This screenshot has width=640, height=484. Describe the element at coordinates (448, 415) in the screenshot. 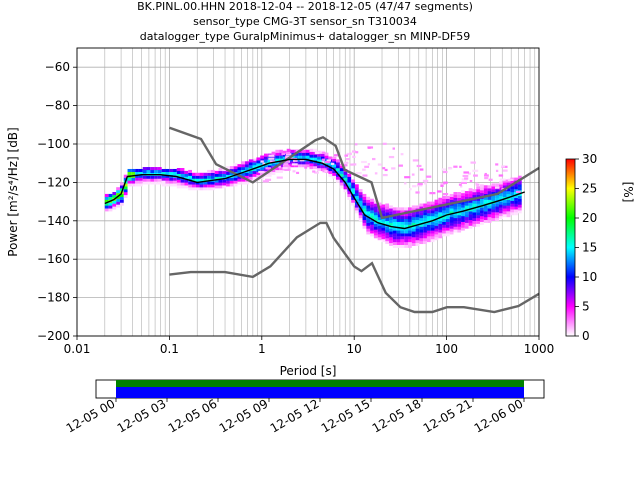

I see `timeline-tick-label: 12-05 21` at that location.